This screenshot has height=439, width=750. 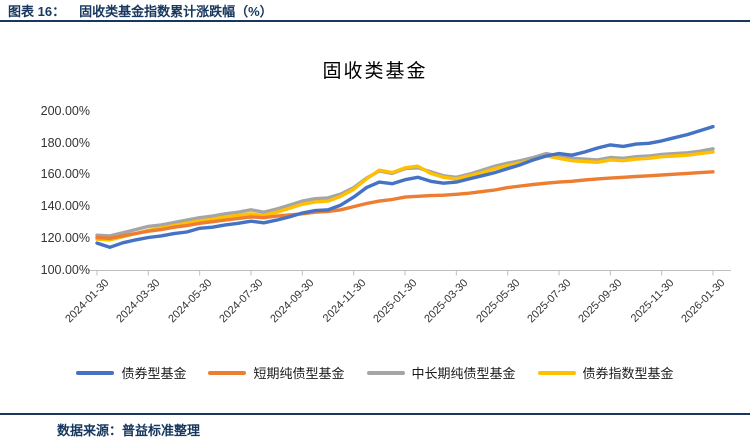 I want to click on legend-label: 债券型基金, so click(x=154, y=373).